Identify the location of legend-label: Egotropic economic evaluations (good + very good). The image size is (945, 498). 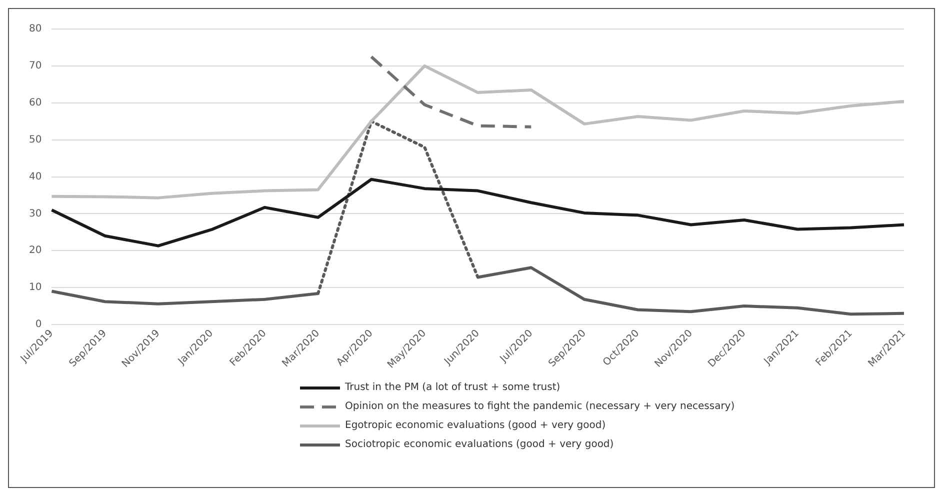
(475, 425).